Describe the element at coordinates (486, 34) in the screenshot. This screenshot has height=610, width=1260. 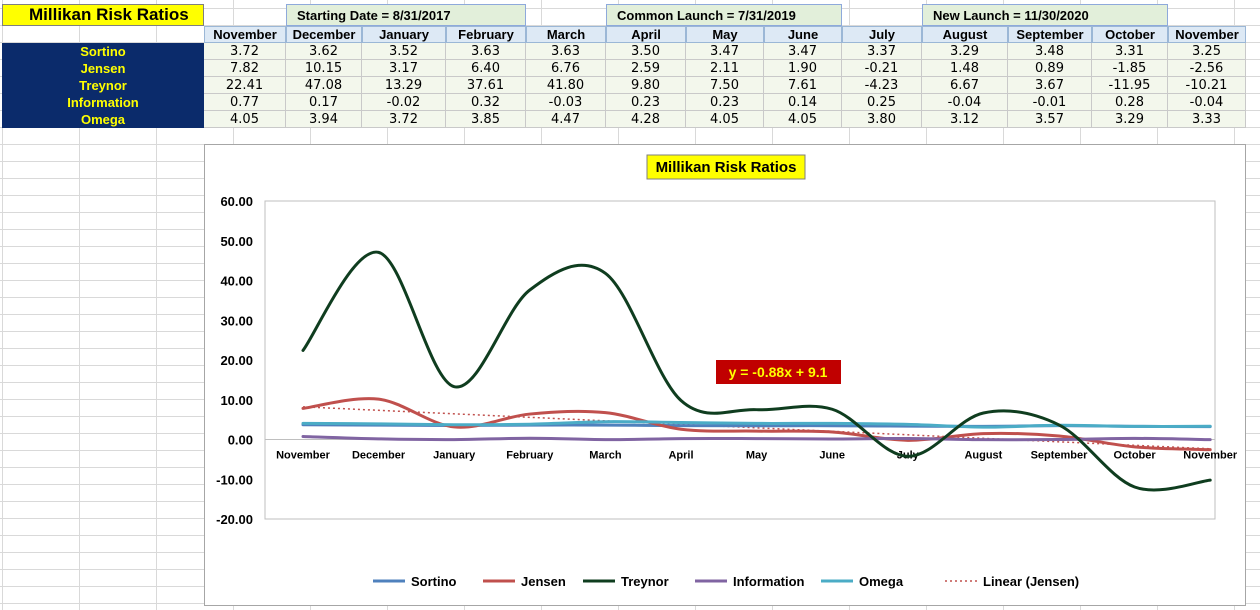
I see `month-header: February` at that location.